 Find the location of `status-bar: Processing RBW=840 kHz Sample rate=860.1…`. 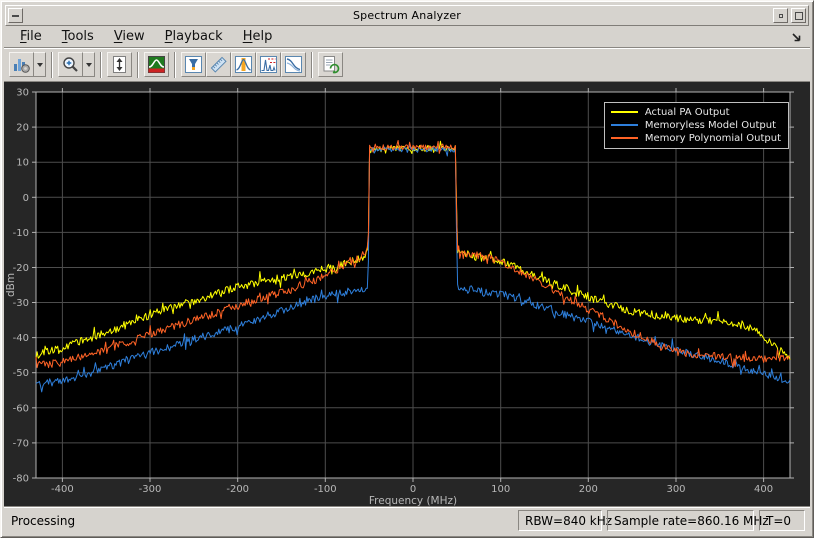

status-bar: Processing RBW=840 kHz Sample rate=860.1… is located at coordinates (407, 520).